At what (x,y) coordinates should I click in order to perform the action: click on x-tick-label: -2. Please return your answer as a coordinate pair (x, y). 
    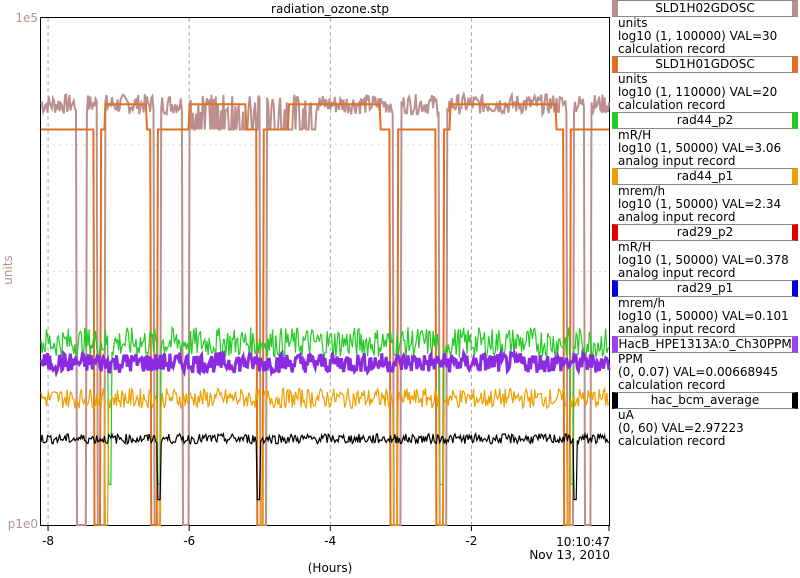
    Looking at the image, I should click on (471, 541).